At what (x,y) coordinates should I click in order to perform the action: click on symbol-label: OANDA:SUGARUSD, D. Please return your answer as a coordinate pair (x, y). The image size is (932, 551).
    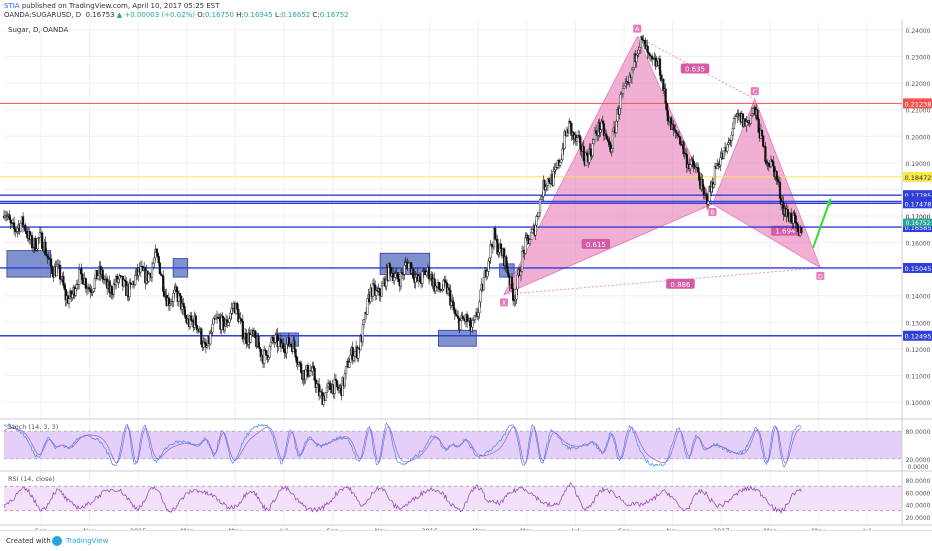
    Looking at the image, I should click on (43, 15).